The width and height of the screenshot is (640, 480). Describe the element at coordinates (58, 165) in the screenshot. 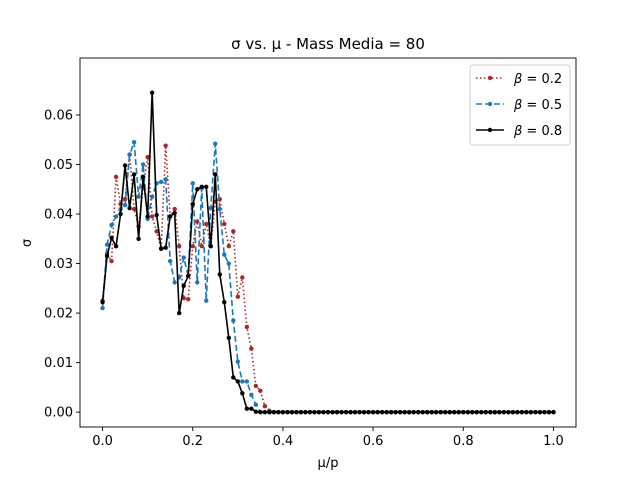

I see `y-tick-label: 0.05` at that location.